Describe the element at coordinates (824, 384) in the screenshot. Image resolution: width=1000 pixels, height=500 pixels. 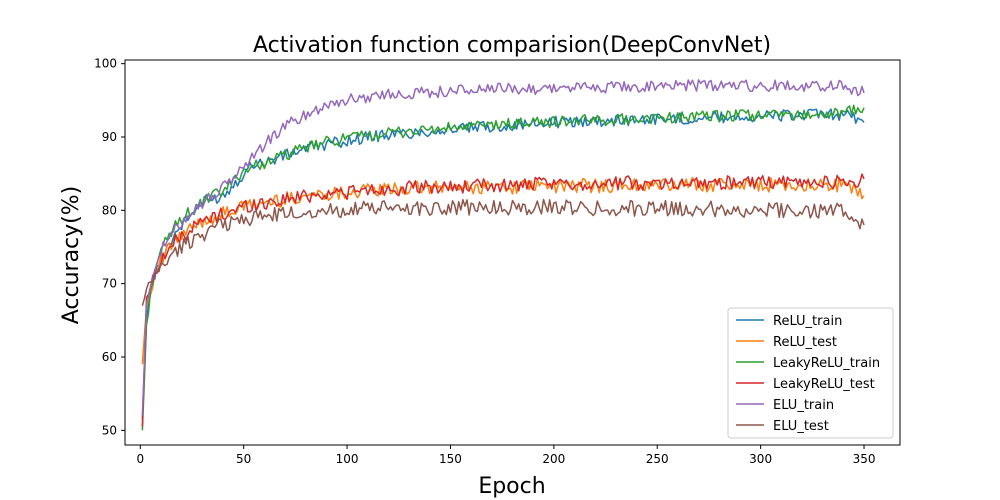
I see `legend-label: LeakyReLU_test` at that location.